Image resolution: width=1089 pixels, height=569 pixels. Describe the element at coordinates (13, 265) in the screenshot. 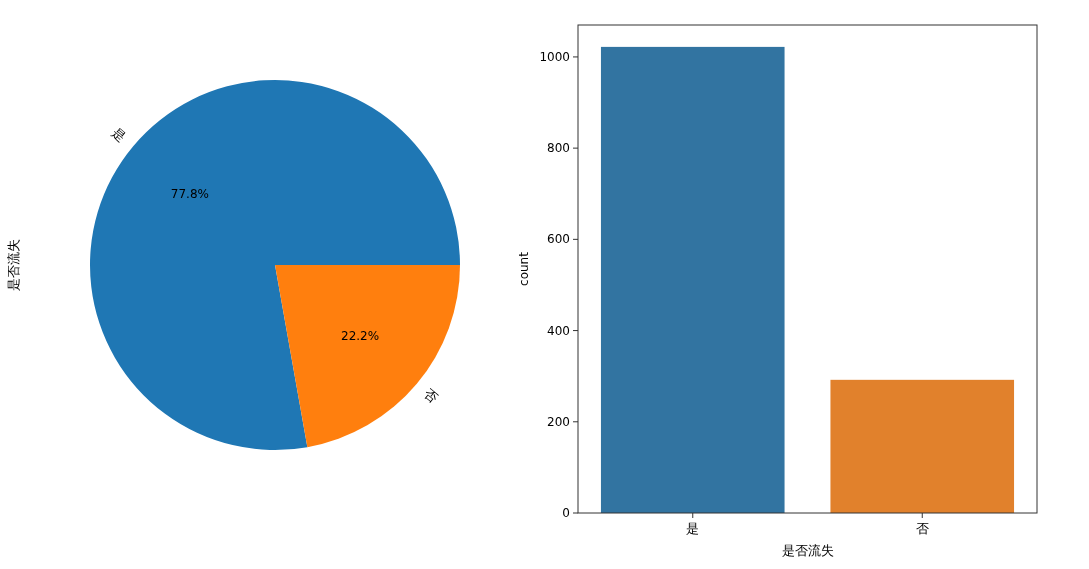

I see `text: 是否流失` at that location.